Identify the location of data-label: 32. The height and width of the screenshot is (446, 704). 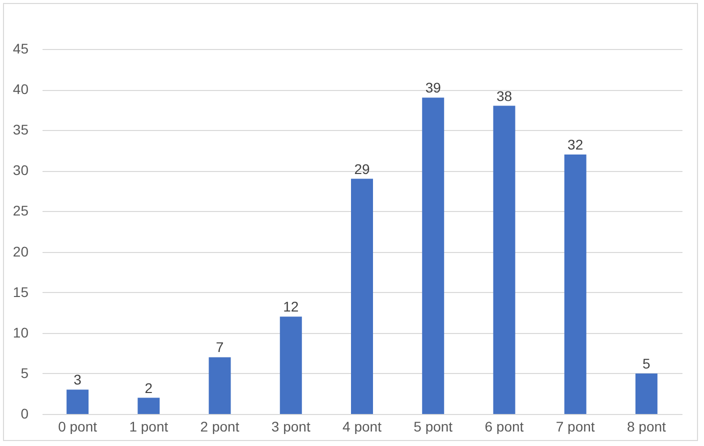
(576, 144).